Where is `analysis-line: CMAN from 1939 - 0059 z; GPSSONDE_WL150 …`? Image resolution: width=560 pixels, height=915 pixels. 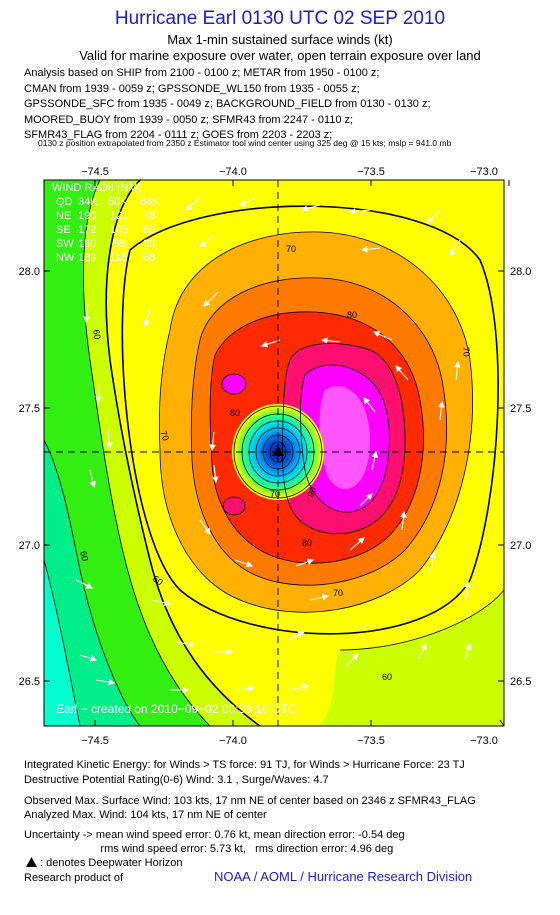 analysis-line: CMAN from 1939 - 0059 z; GPSSONDE_WL150 … is located at coordinates (192, 88).